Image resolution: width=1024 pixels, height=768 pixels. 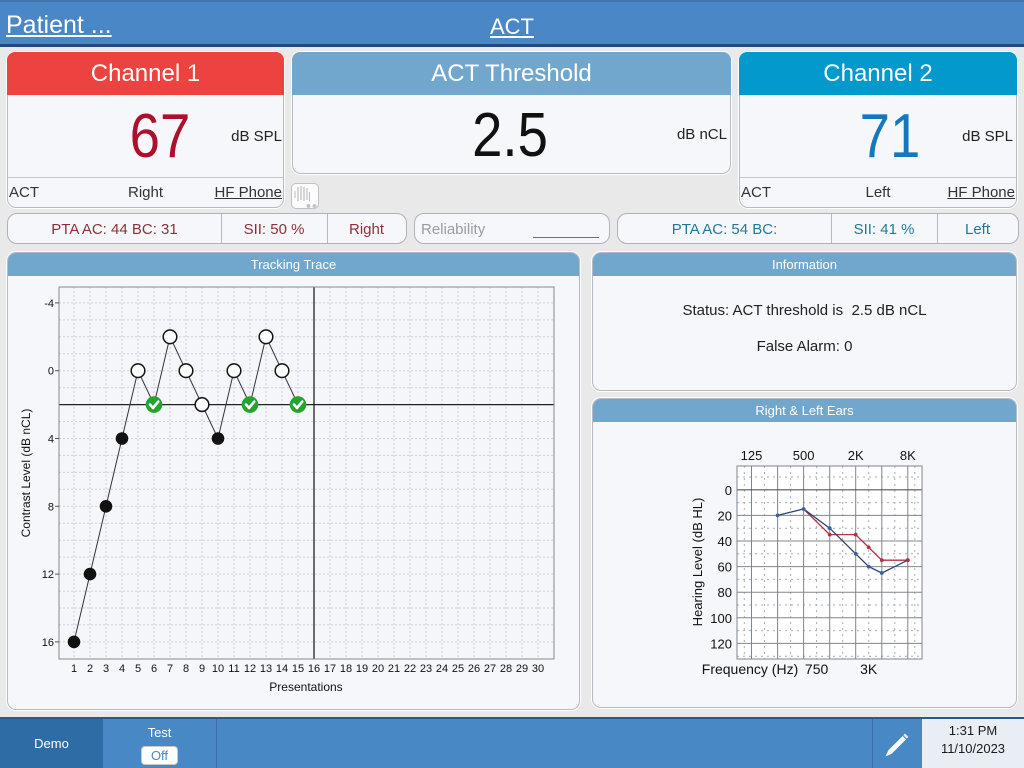 I want to click on svg-text: 750, so click(x=817, y=669).